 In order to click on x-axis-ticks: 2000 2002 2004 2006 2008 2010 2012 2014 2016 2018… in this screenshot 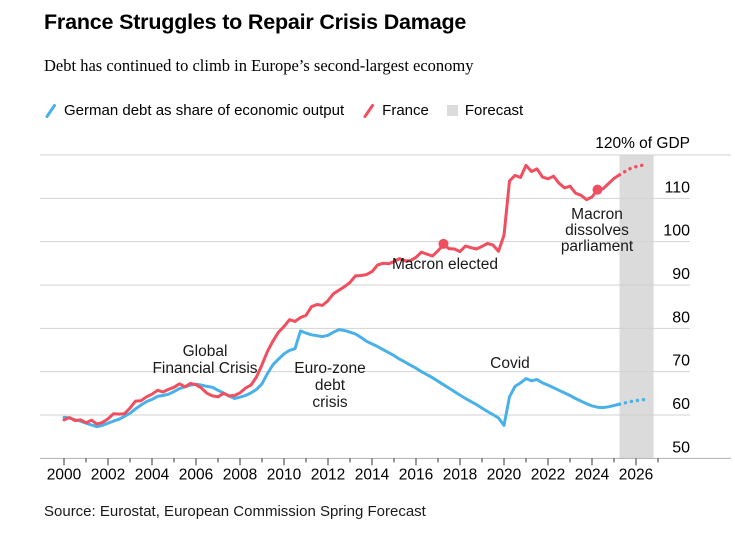, I will do `click(353, 470)`.